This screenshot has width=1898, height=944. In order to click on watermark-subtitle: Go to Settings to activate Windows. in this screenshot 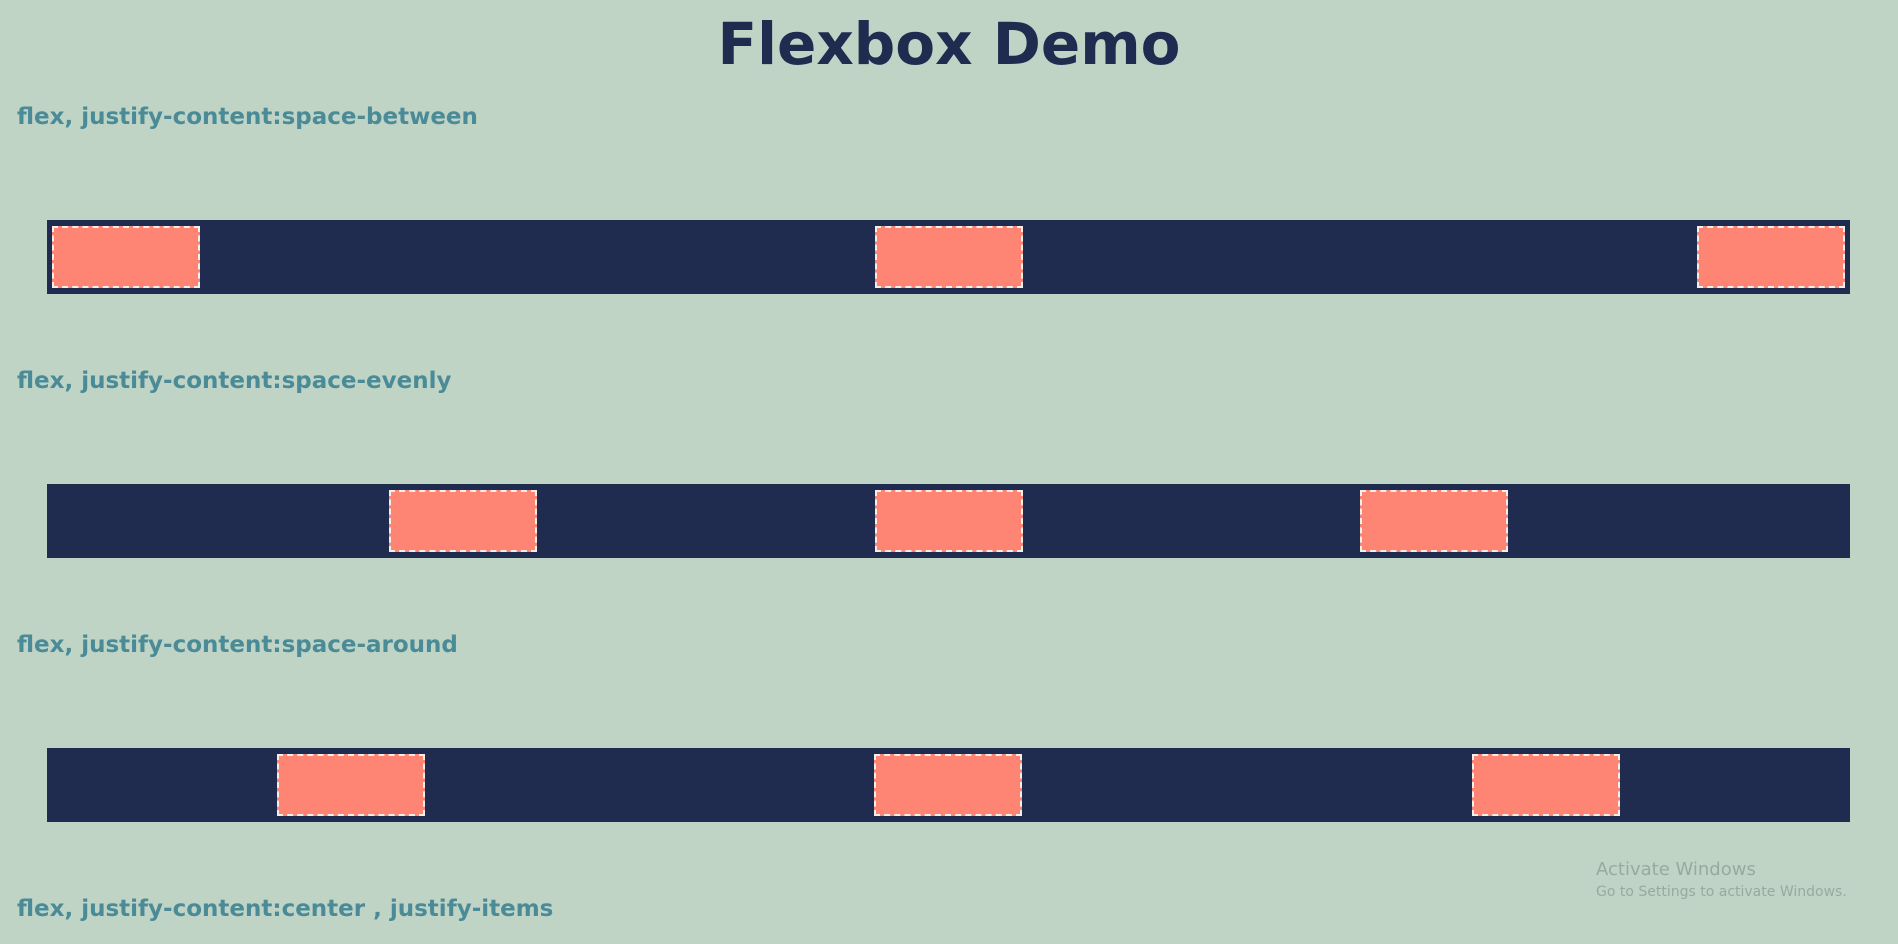, I will do `click(1721, 892)`.